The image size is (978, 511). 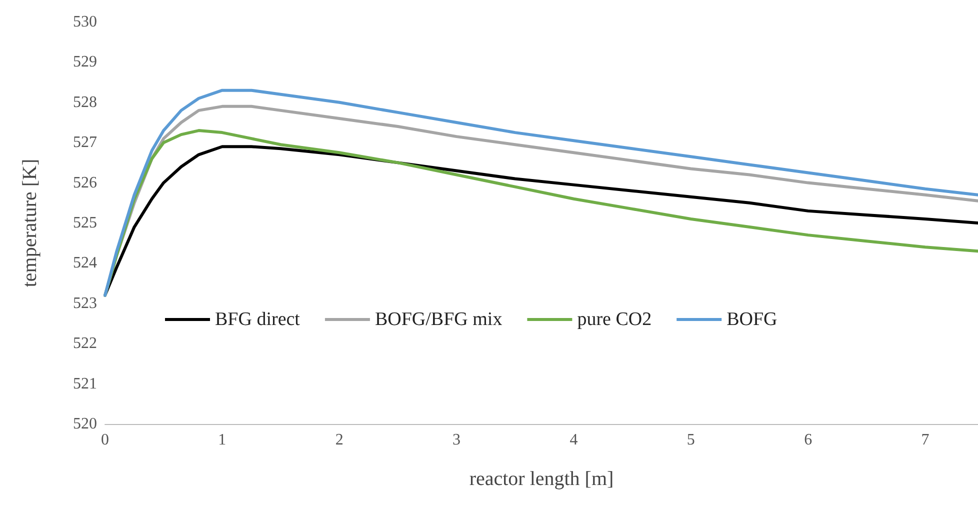 What do you see at coordinates (690, 440) in the screenshot?
I see `x-tick-label: 5` at bounding box center [690, 440].